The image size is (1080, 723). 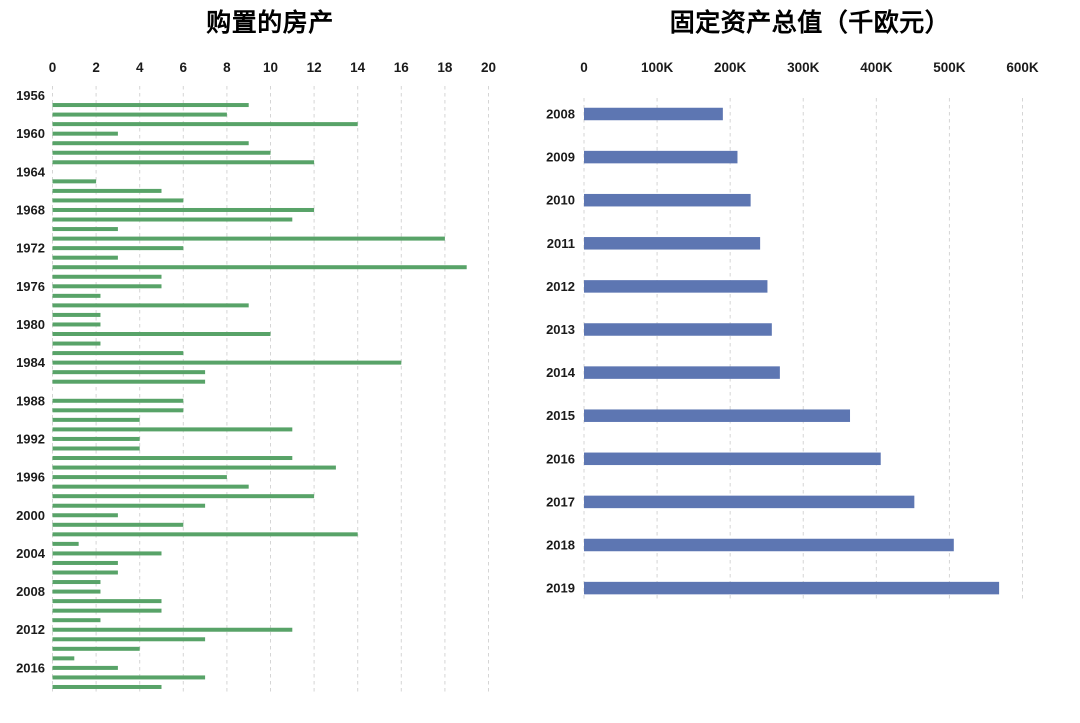 What do you see at coordinates (31, 362) in the screenshot?
I see `y-tick-label: 1984` at bounding box center [31, 362].